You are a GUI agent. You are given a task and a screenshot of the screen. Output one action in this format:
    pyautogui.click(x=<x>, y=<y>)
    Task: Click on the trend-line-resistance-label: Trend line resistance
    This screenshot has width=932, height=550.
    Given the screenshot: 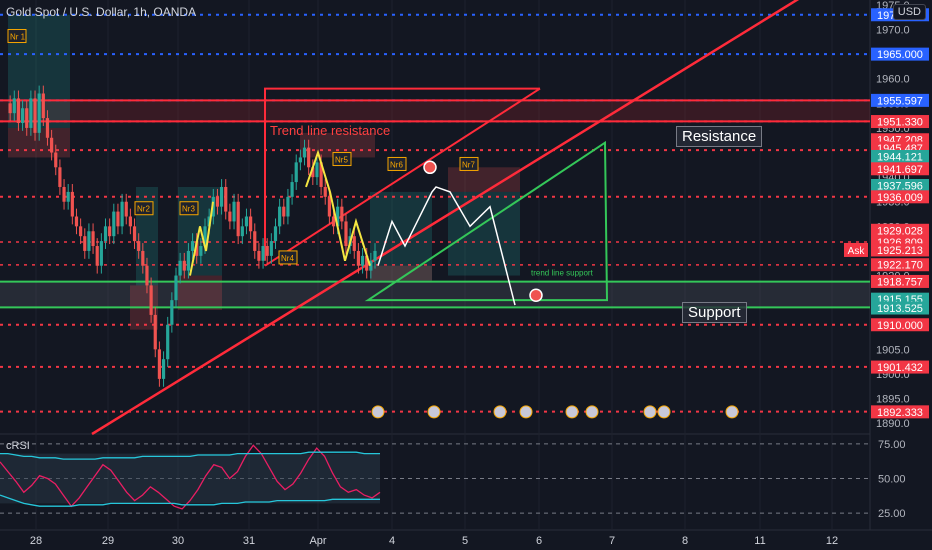 What is the action you would take?
    pyautogui.click(x=330, y=130)
    